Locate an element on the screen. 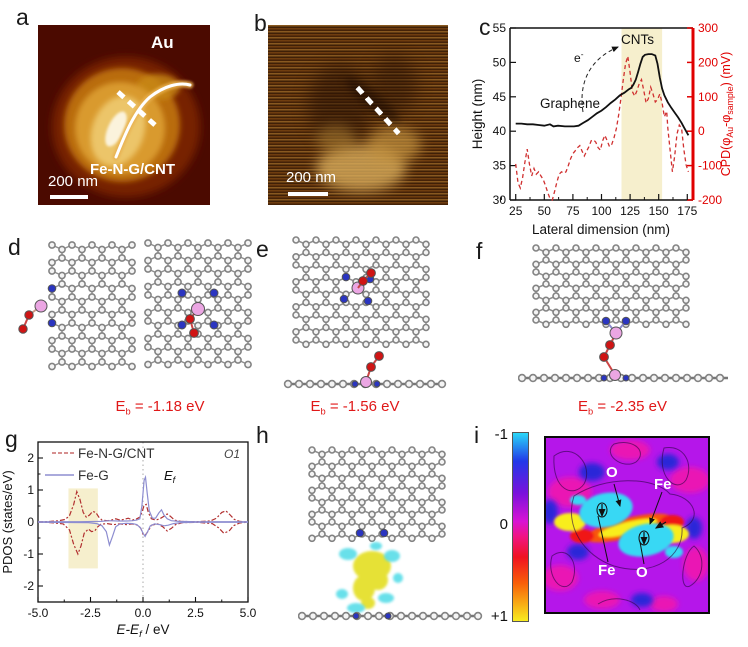 This screenshot has width=748, height=647. x-tick-label: 125 is located at coordinates (630, 211).